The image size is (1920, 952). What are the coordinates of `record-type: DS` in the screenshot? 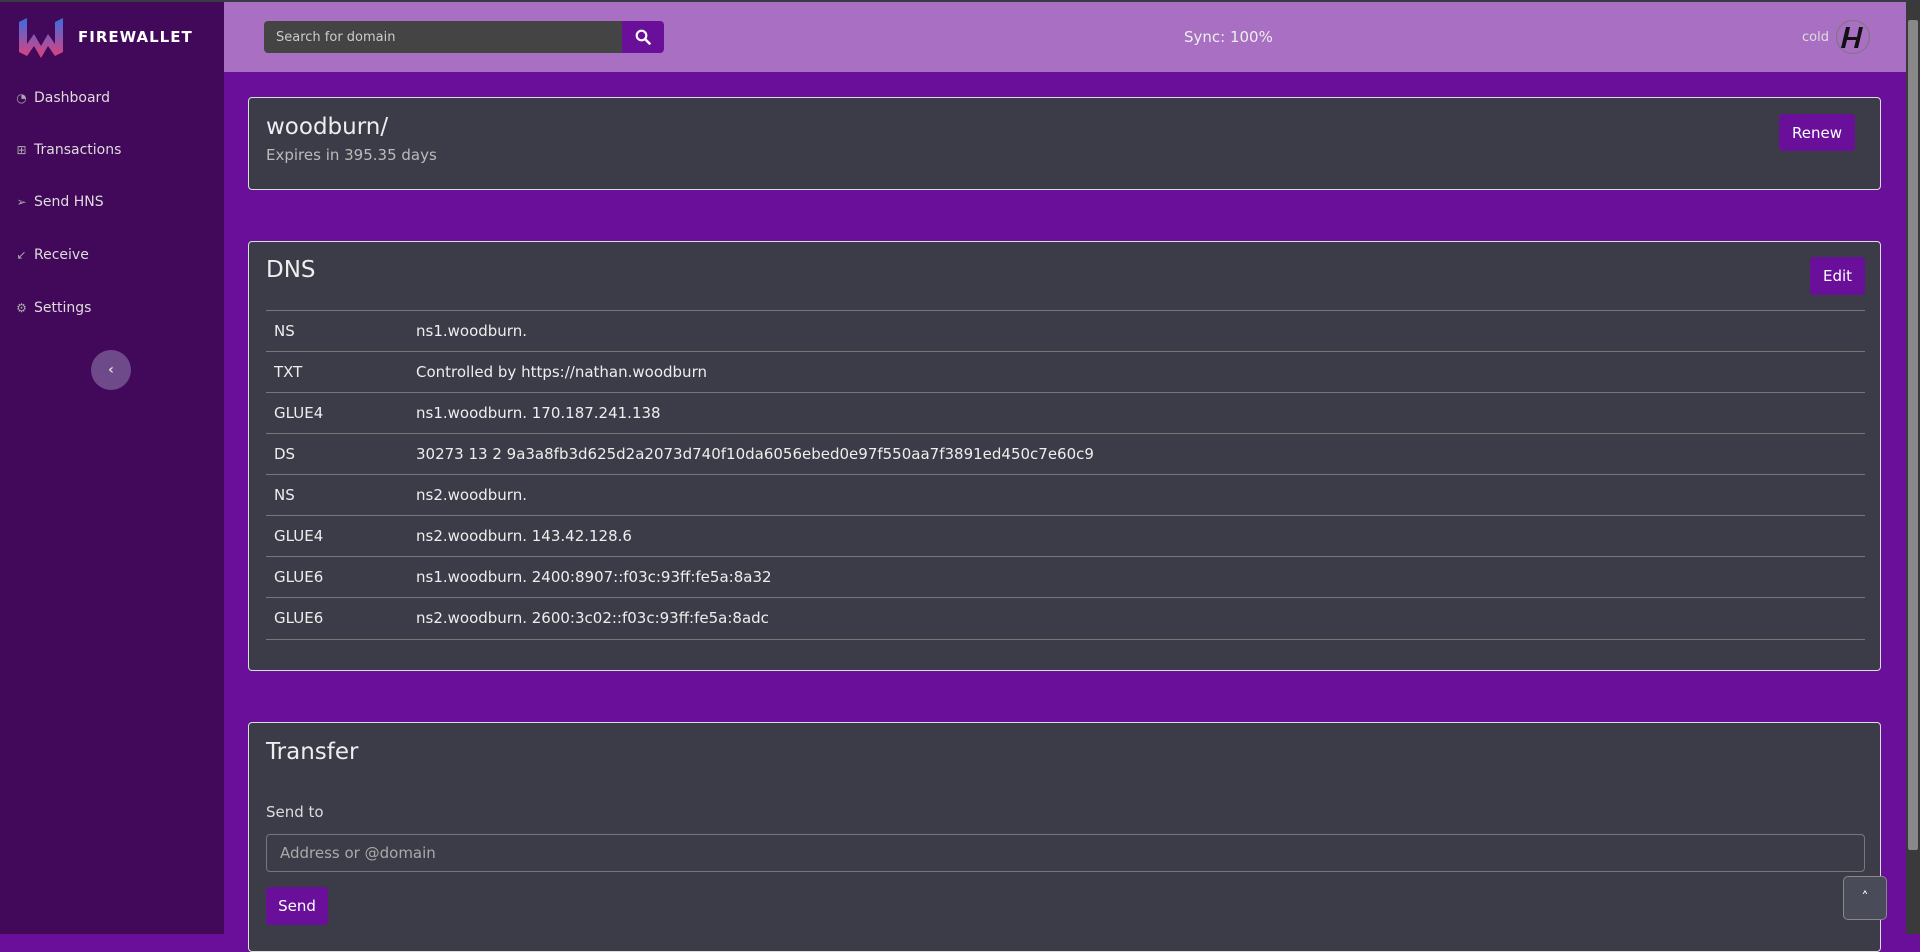 It's located at (285, 454).